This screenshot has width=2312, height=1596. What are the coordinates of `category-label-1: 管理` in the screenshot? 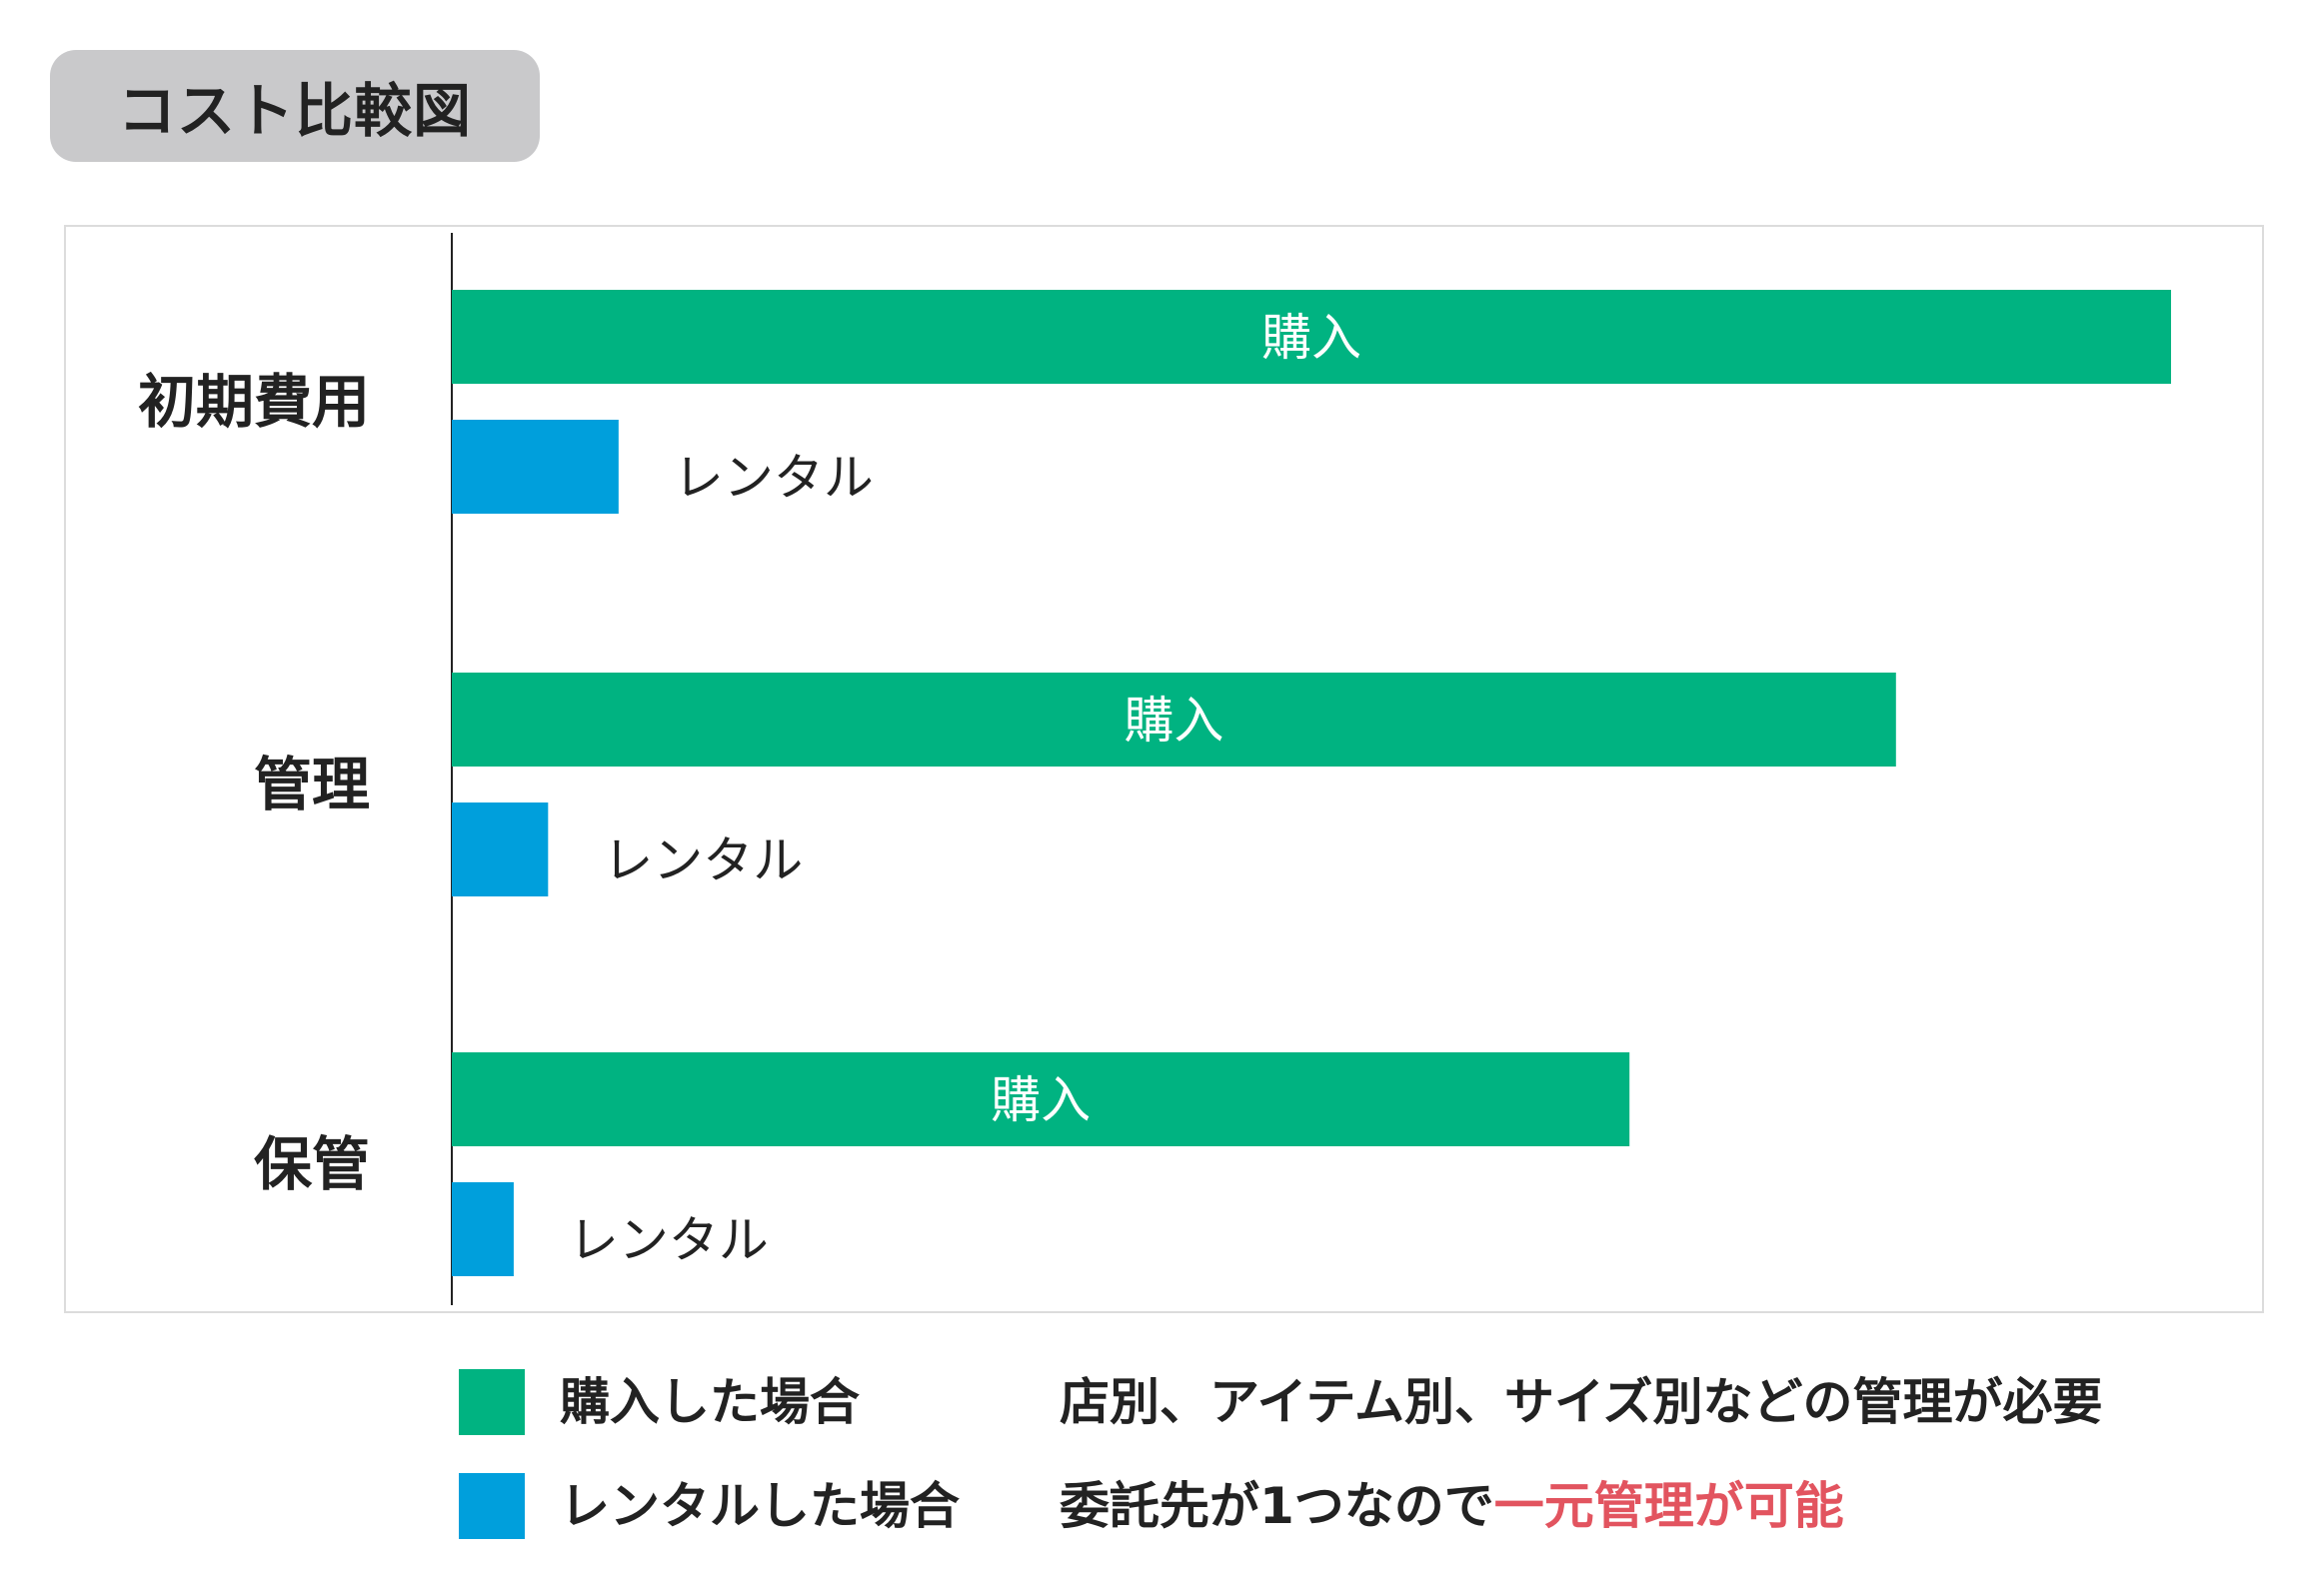 It's located at (312, 784).